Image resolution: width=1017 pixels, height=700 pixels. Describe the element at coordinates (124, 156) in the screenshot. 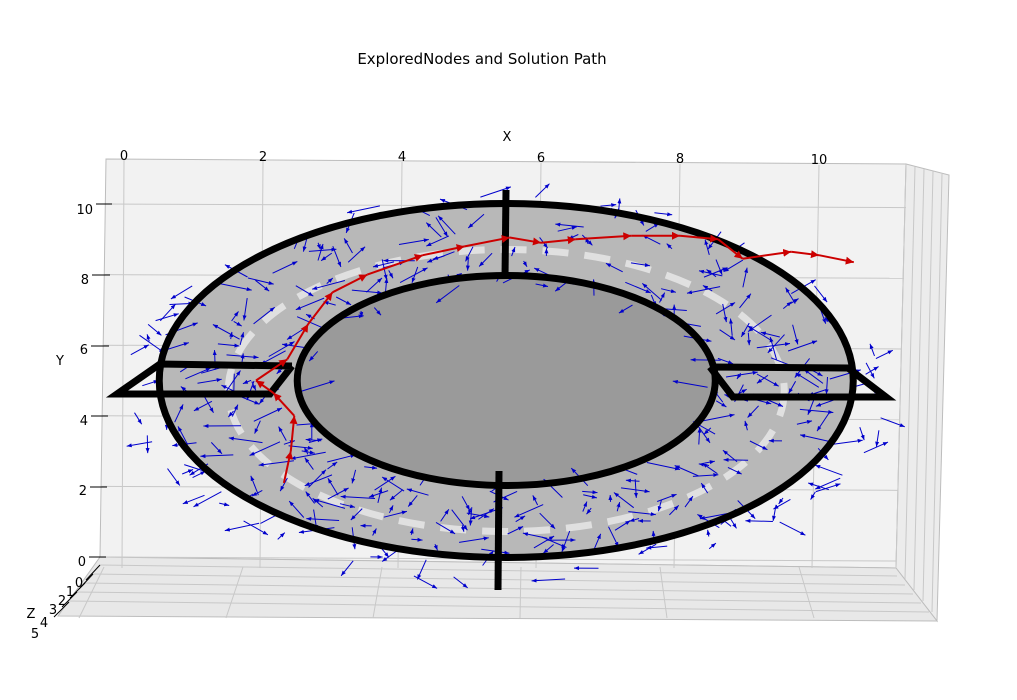

I see `x-tick-0: 0` at that location.